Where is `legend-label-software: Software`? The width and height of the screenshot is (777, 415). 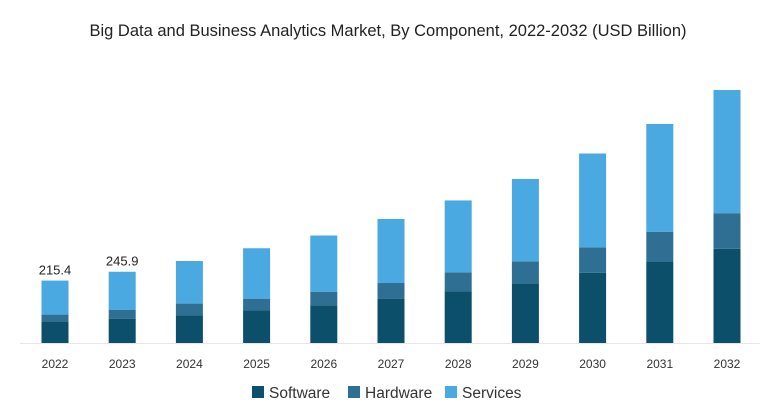 legend-label-software: Software is located at coordinates (299, 393).